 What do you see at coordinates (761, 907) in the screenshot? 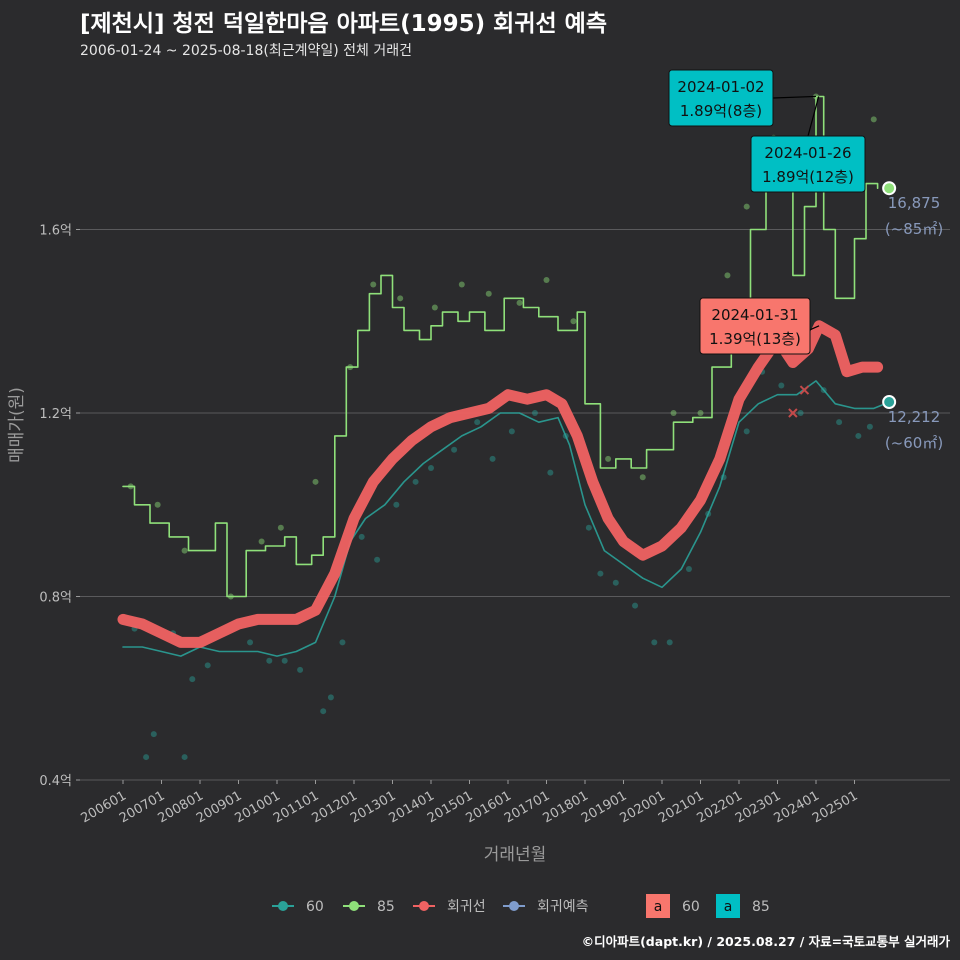
I see `legend-key-label: 85` at bounding box center [761, 907].